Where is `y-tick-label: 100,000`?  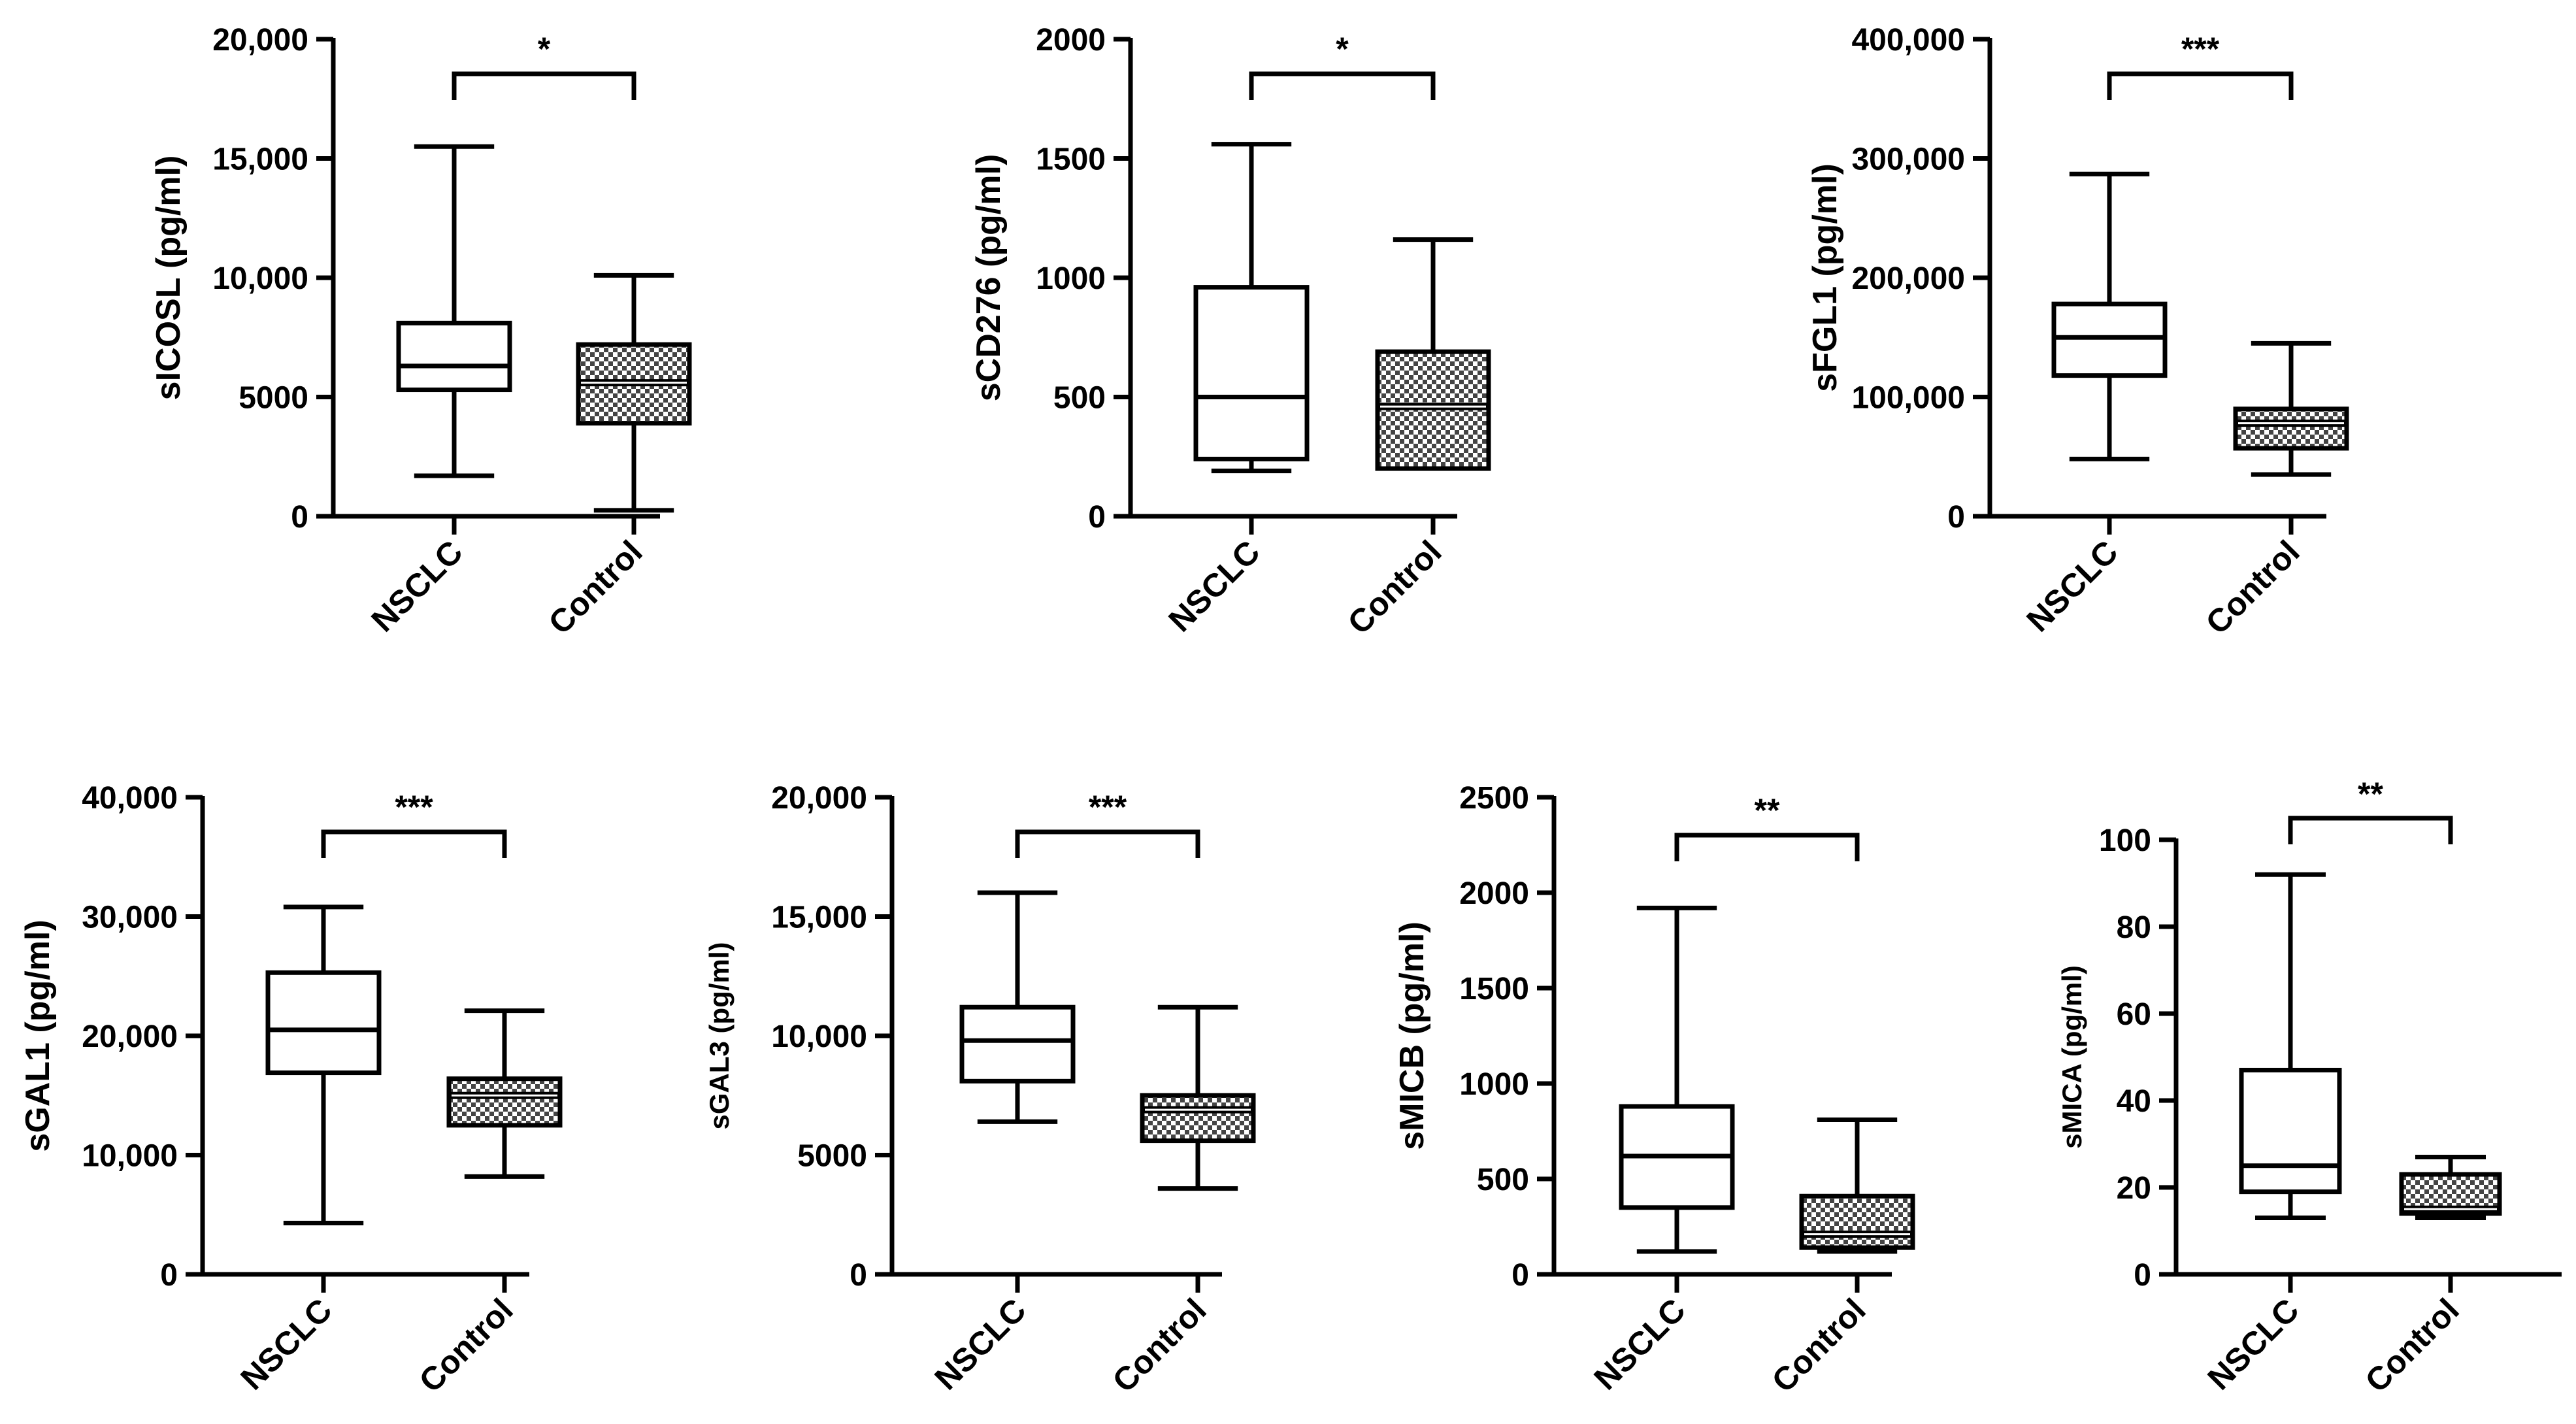
y-tick-label: 100,000 is located at coordinates (1908, 398).